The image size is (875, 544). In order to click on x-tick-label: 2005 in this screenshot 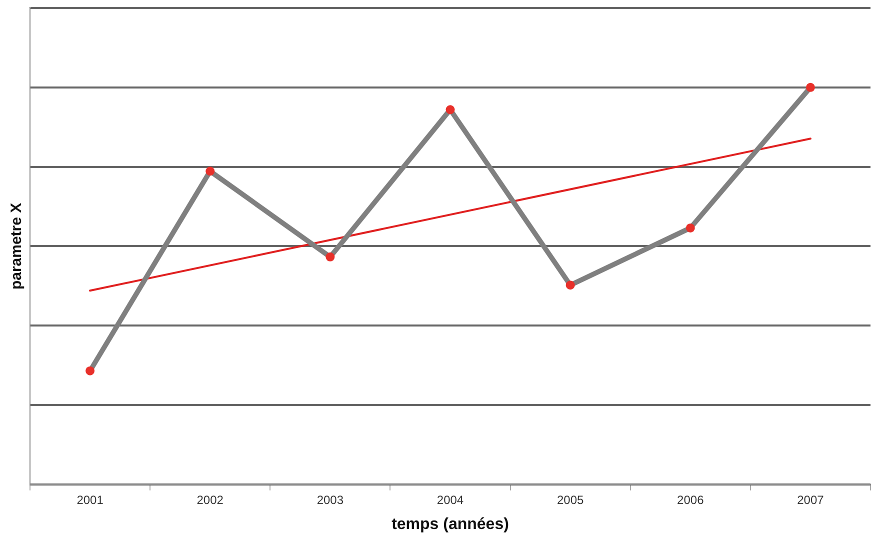, I will do `click(570, 499)`.